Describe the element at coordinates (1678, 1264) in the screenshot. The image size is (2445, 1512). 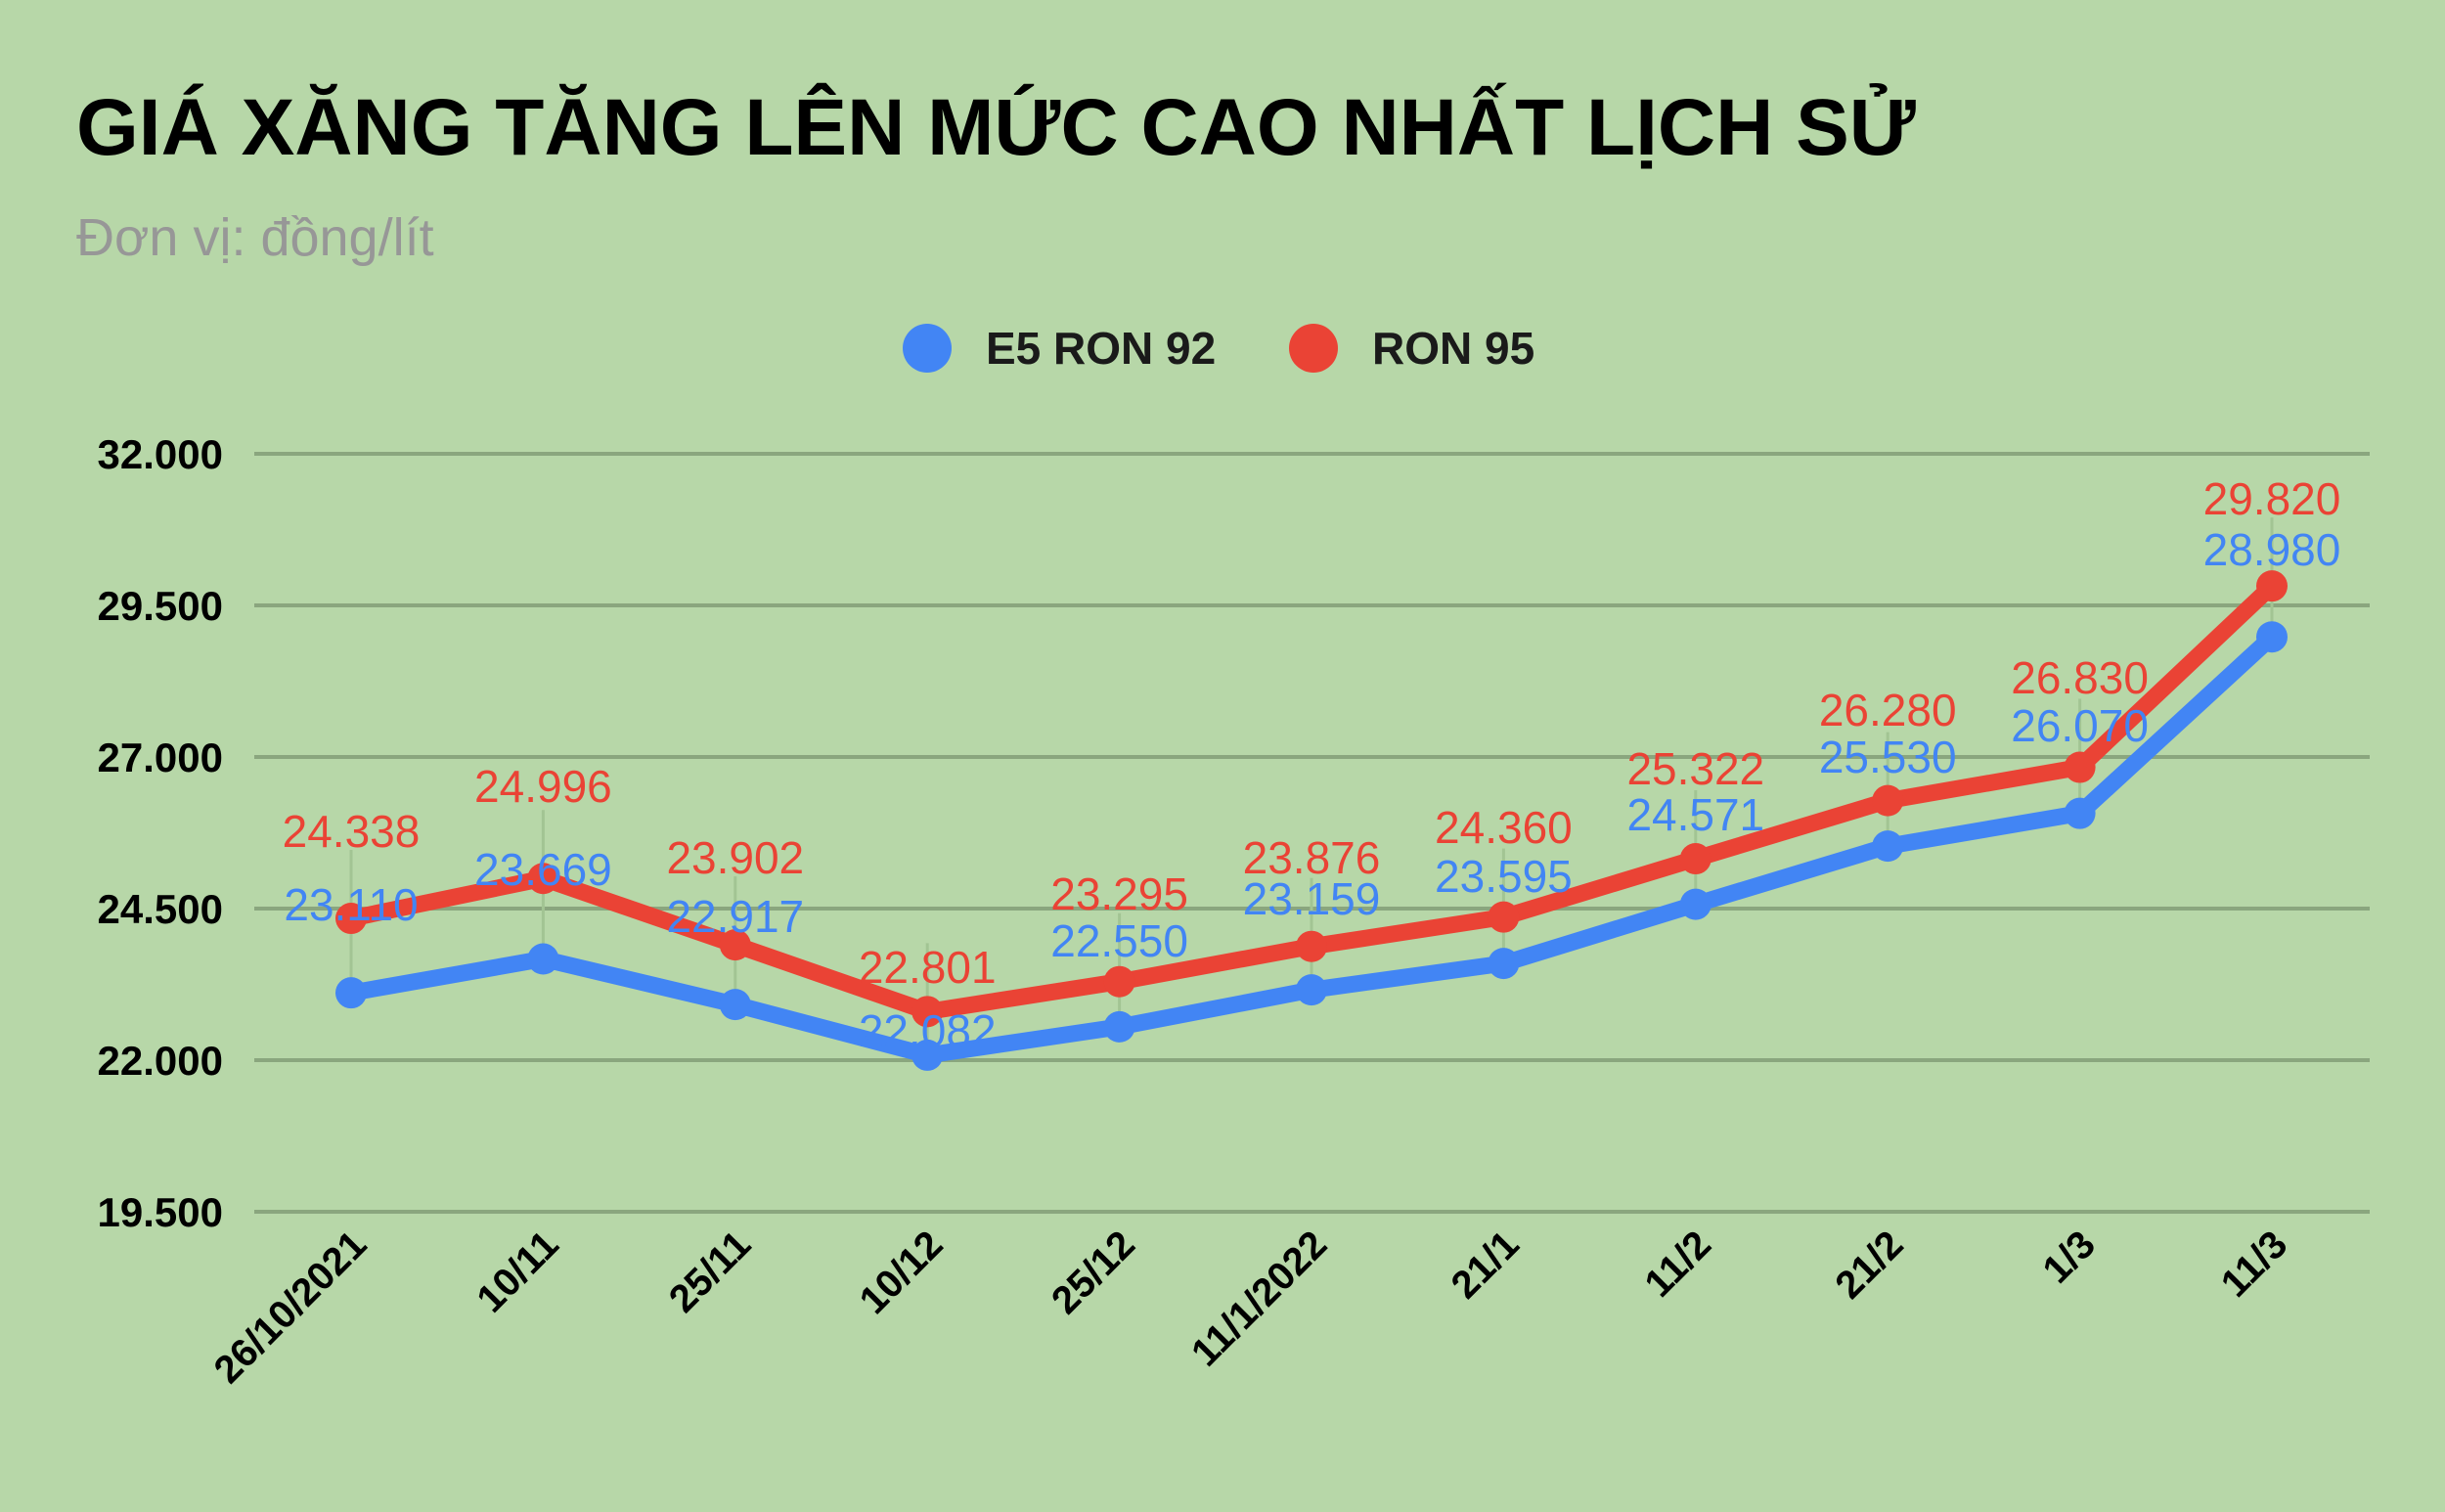
I see `x-tick-label: 11/2` at that location.